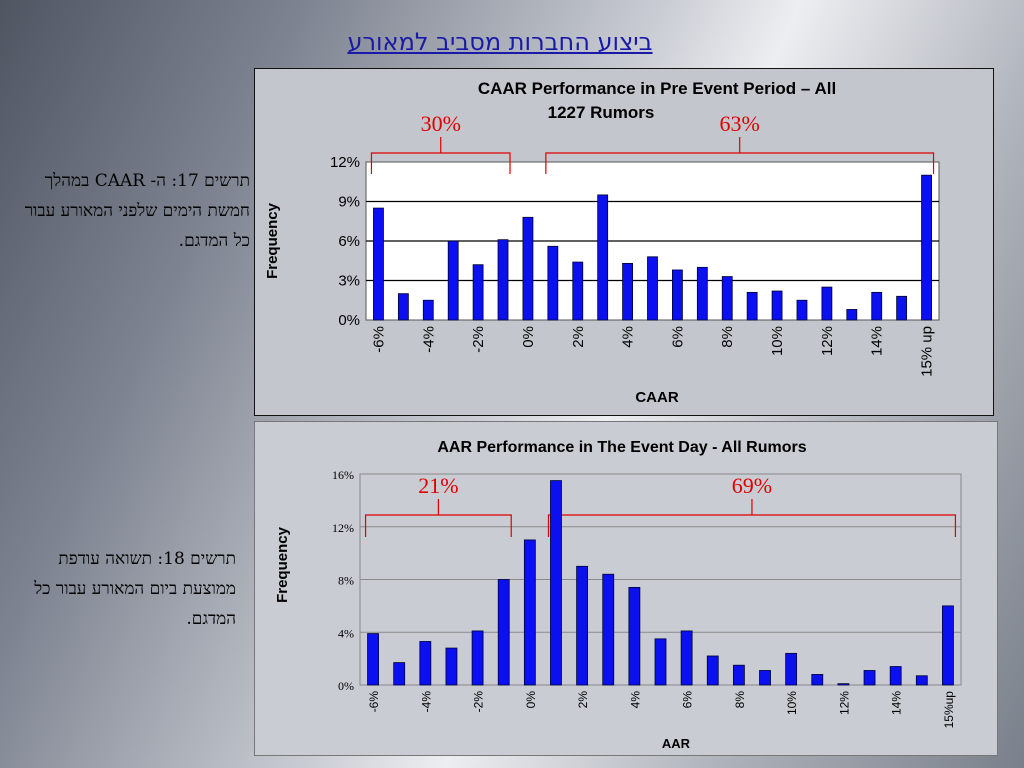  I want to click on y-tick-label: 3%, so click(349, 281).